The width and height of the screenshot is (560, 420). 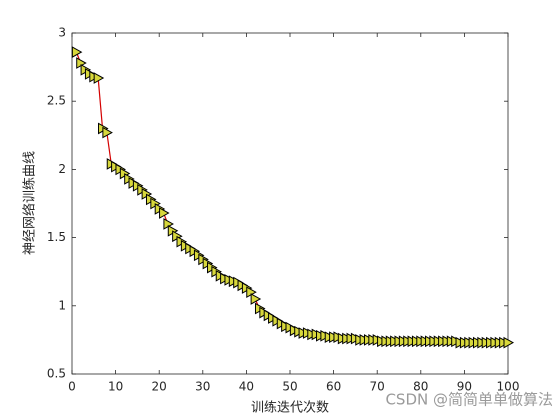 What do you see at coordinates (464, 387) in the screenshot?
I see `x-tick-label: 90` at bounding box center [464, 387].